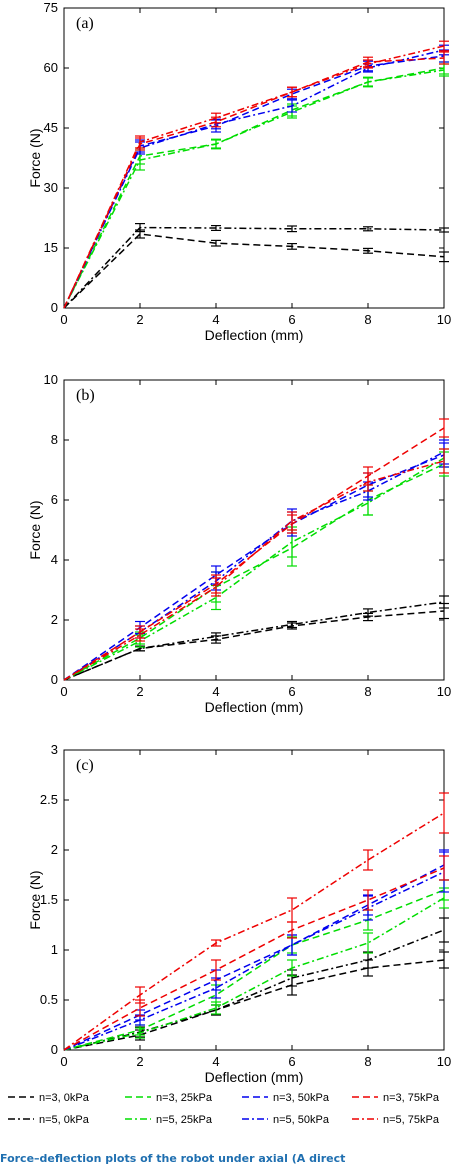 This screenshot has height=1166, width=474. I want to click on legend-item: n=3, 50kPa, so click(286, 1098).